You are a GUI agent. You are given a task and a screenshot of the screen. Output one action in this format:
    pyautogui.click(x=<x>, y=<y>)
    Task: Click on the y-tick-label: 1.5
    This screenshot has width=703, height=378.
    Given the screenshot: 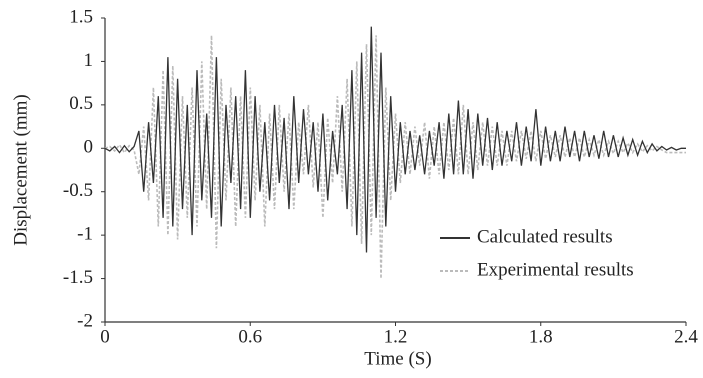 What is the action you would take?
    pyautogui.click(x=81, y=16)
    